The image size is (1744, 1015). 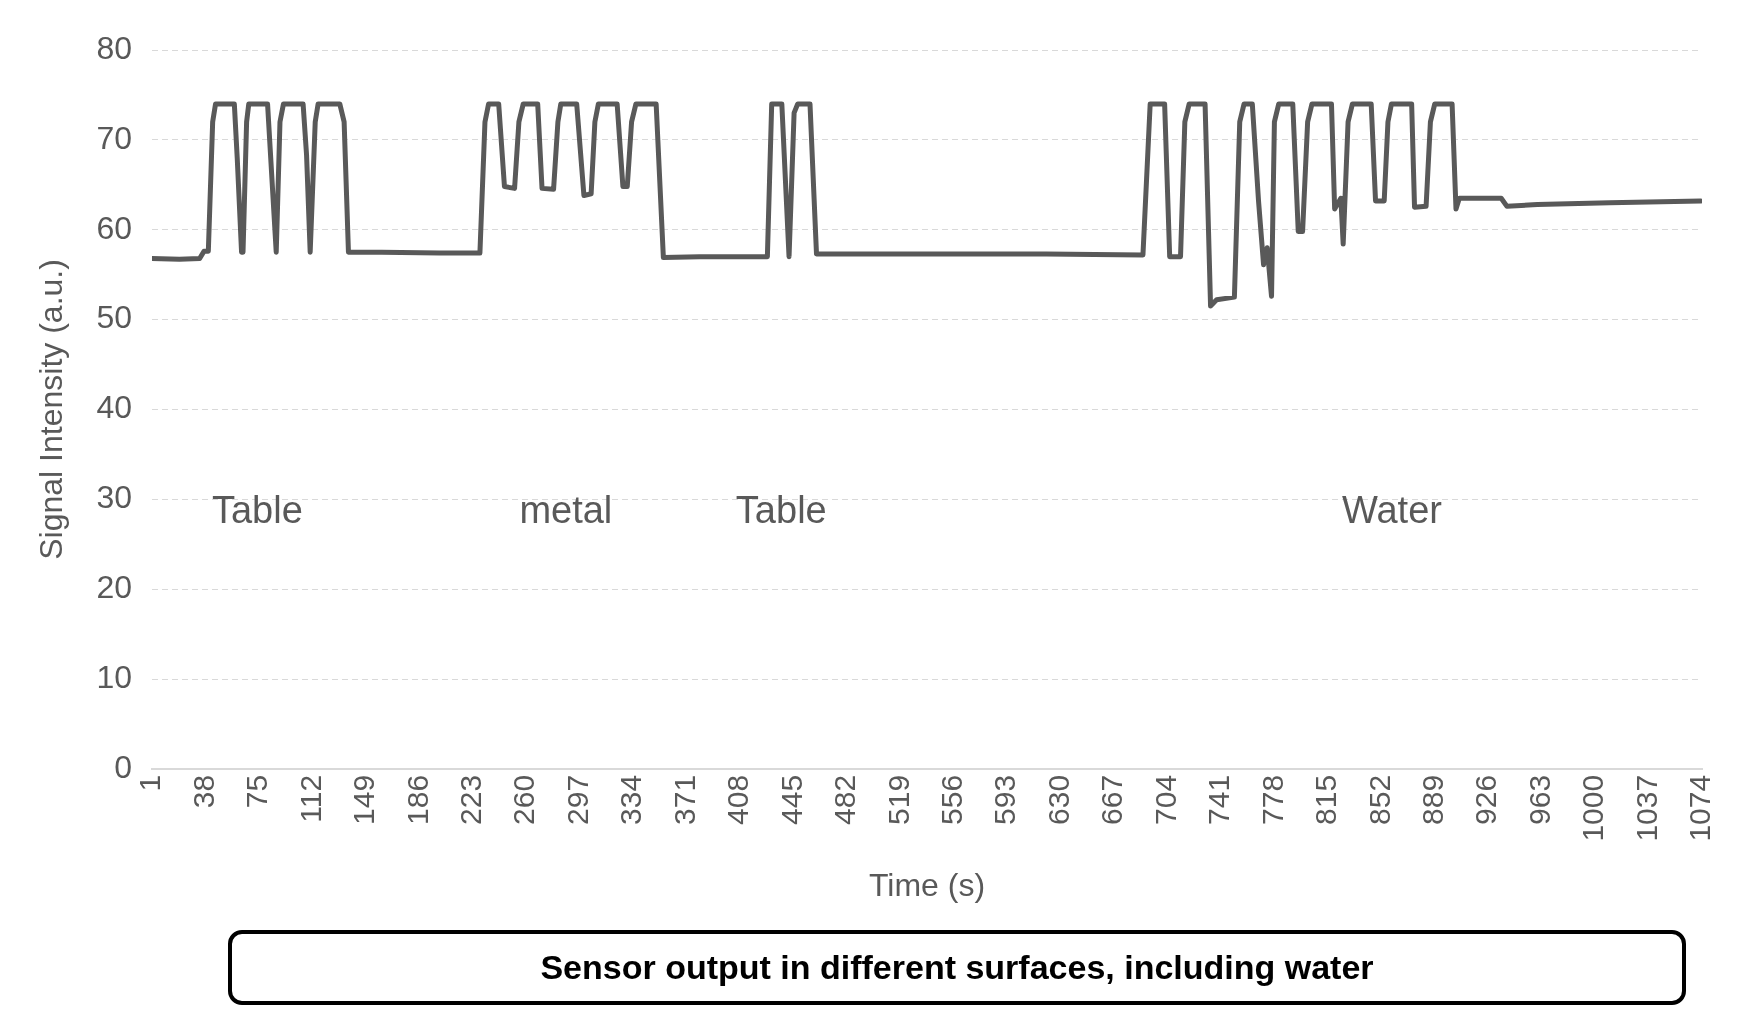 I want to click on x-tick-label: 112, so click(x=310, y=798).